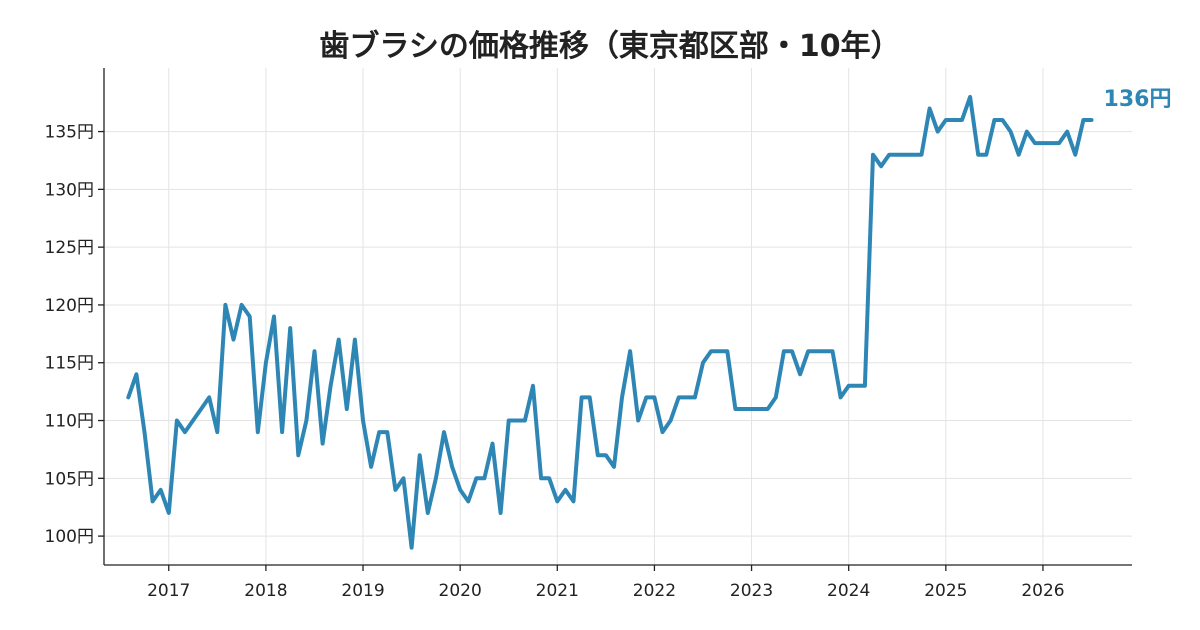 This screenshot has width=1200, height=630. Describe the element at coordinates (69, 422) in the screenshot. I see `y-tick-label: 110円` at that location.